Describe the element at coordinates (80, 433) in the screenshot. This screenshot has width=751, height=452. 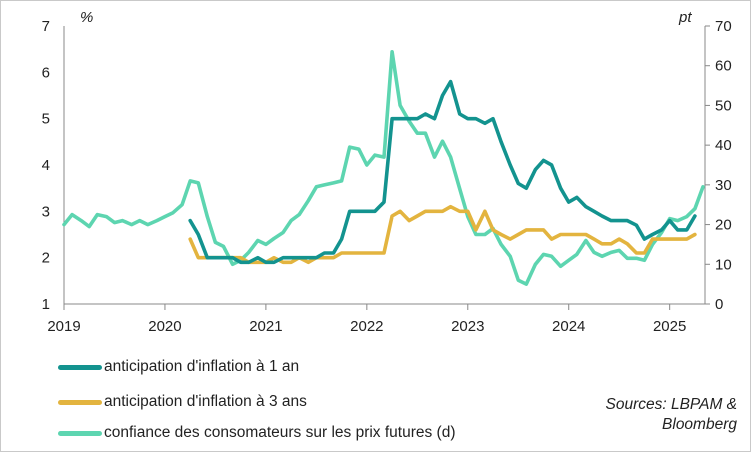
I see `legend-swatch-confiance` at that location.